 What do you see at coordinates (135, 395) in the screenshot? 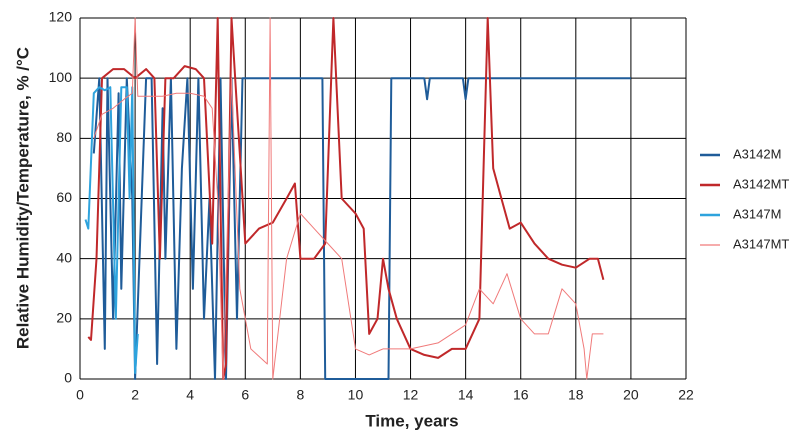
I see `x-tick-label: 2` at bounding box center [135, 395].